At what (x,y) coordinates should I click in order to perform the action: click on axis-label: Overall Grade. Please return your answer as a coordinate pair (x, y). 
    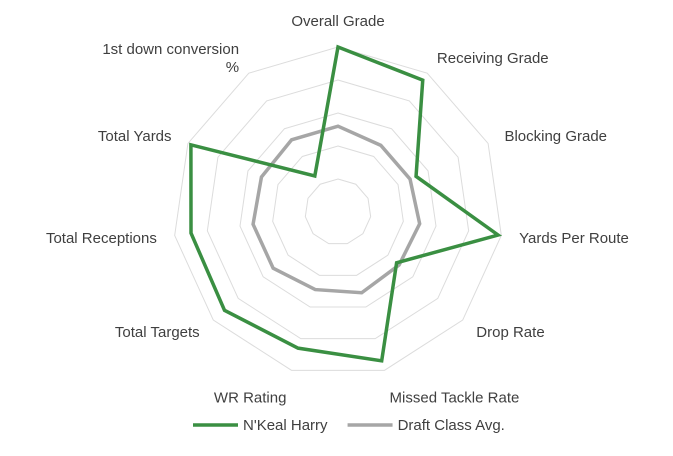
    Looking at the image, I should click on (337, 21).